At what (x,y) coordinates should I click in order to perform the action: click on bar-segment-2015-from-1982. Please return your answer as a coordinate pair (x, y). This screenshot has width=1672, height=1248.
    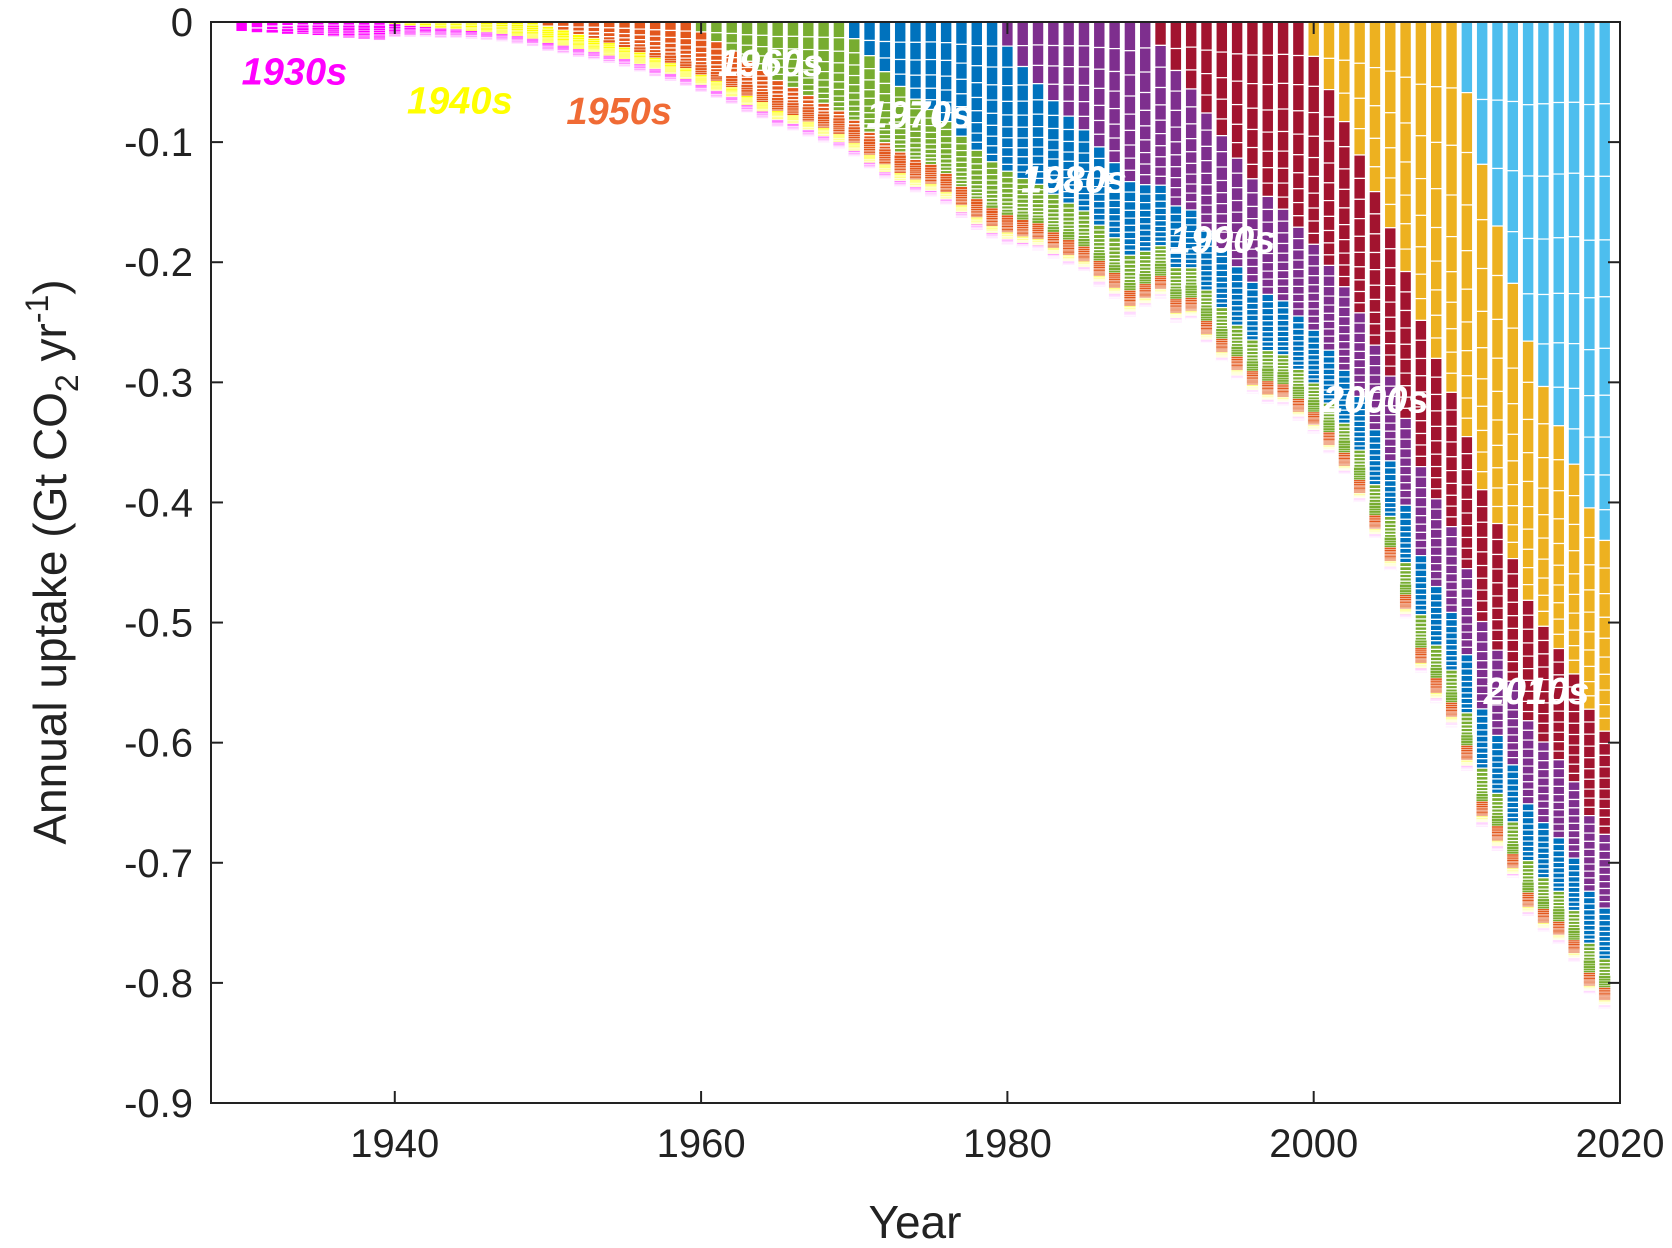
    Looking at the image, I should click on (1543, 805).